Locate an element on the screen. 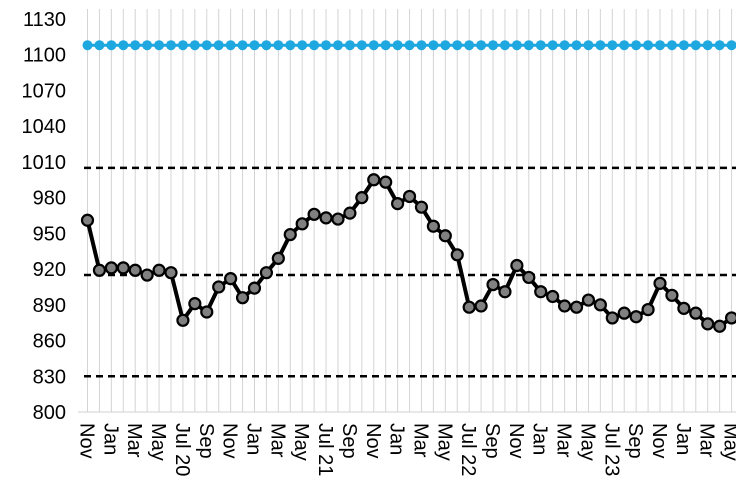  y-tick-label: 890 is located at coordinates (49, 306).